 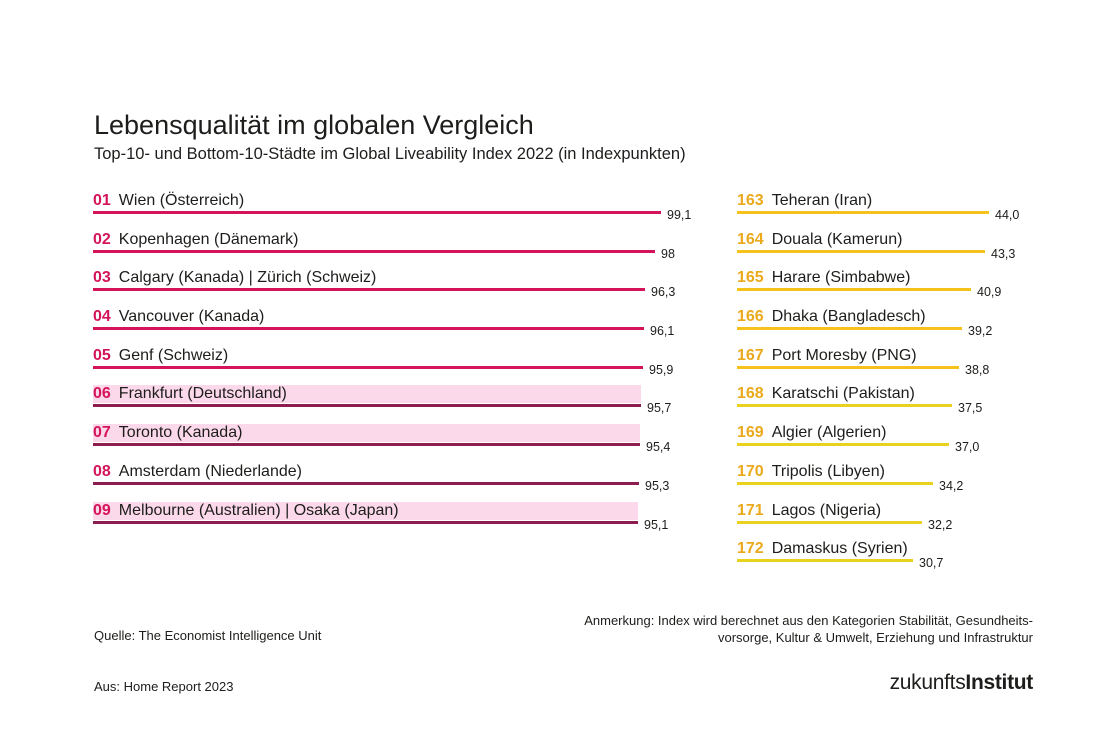 I want to click on city-name: Tripolis (Libyen), so click(x=828, y=471).